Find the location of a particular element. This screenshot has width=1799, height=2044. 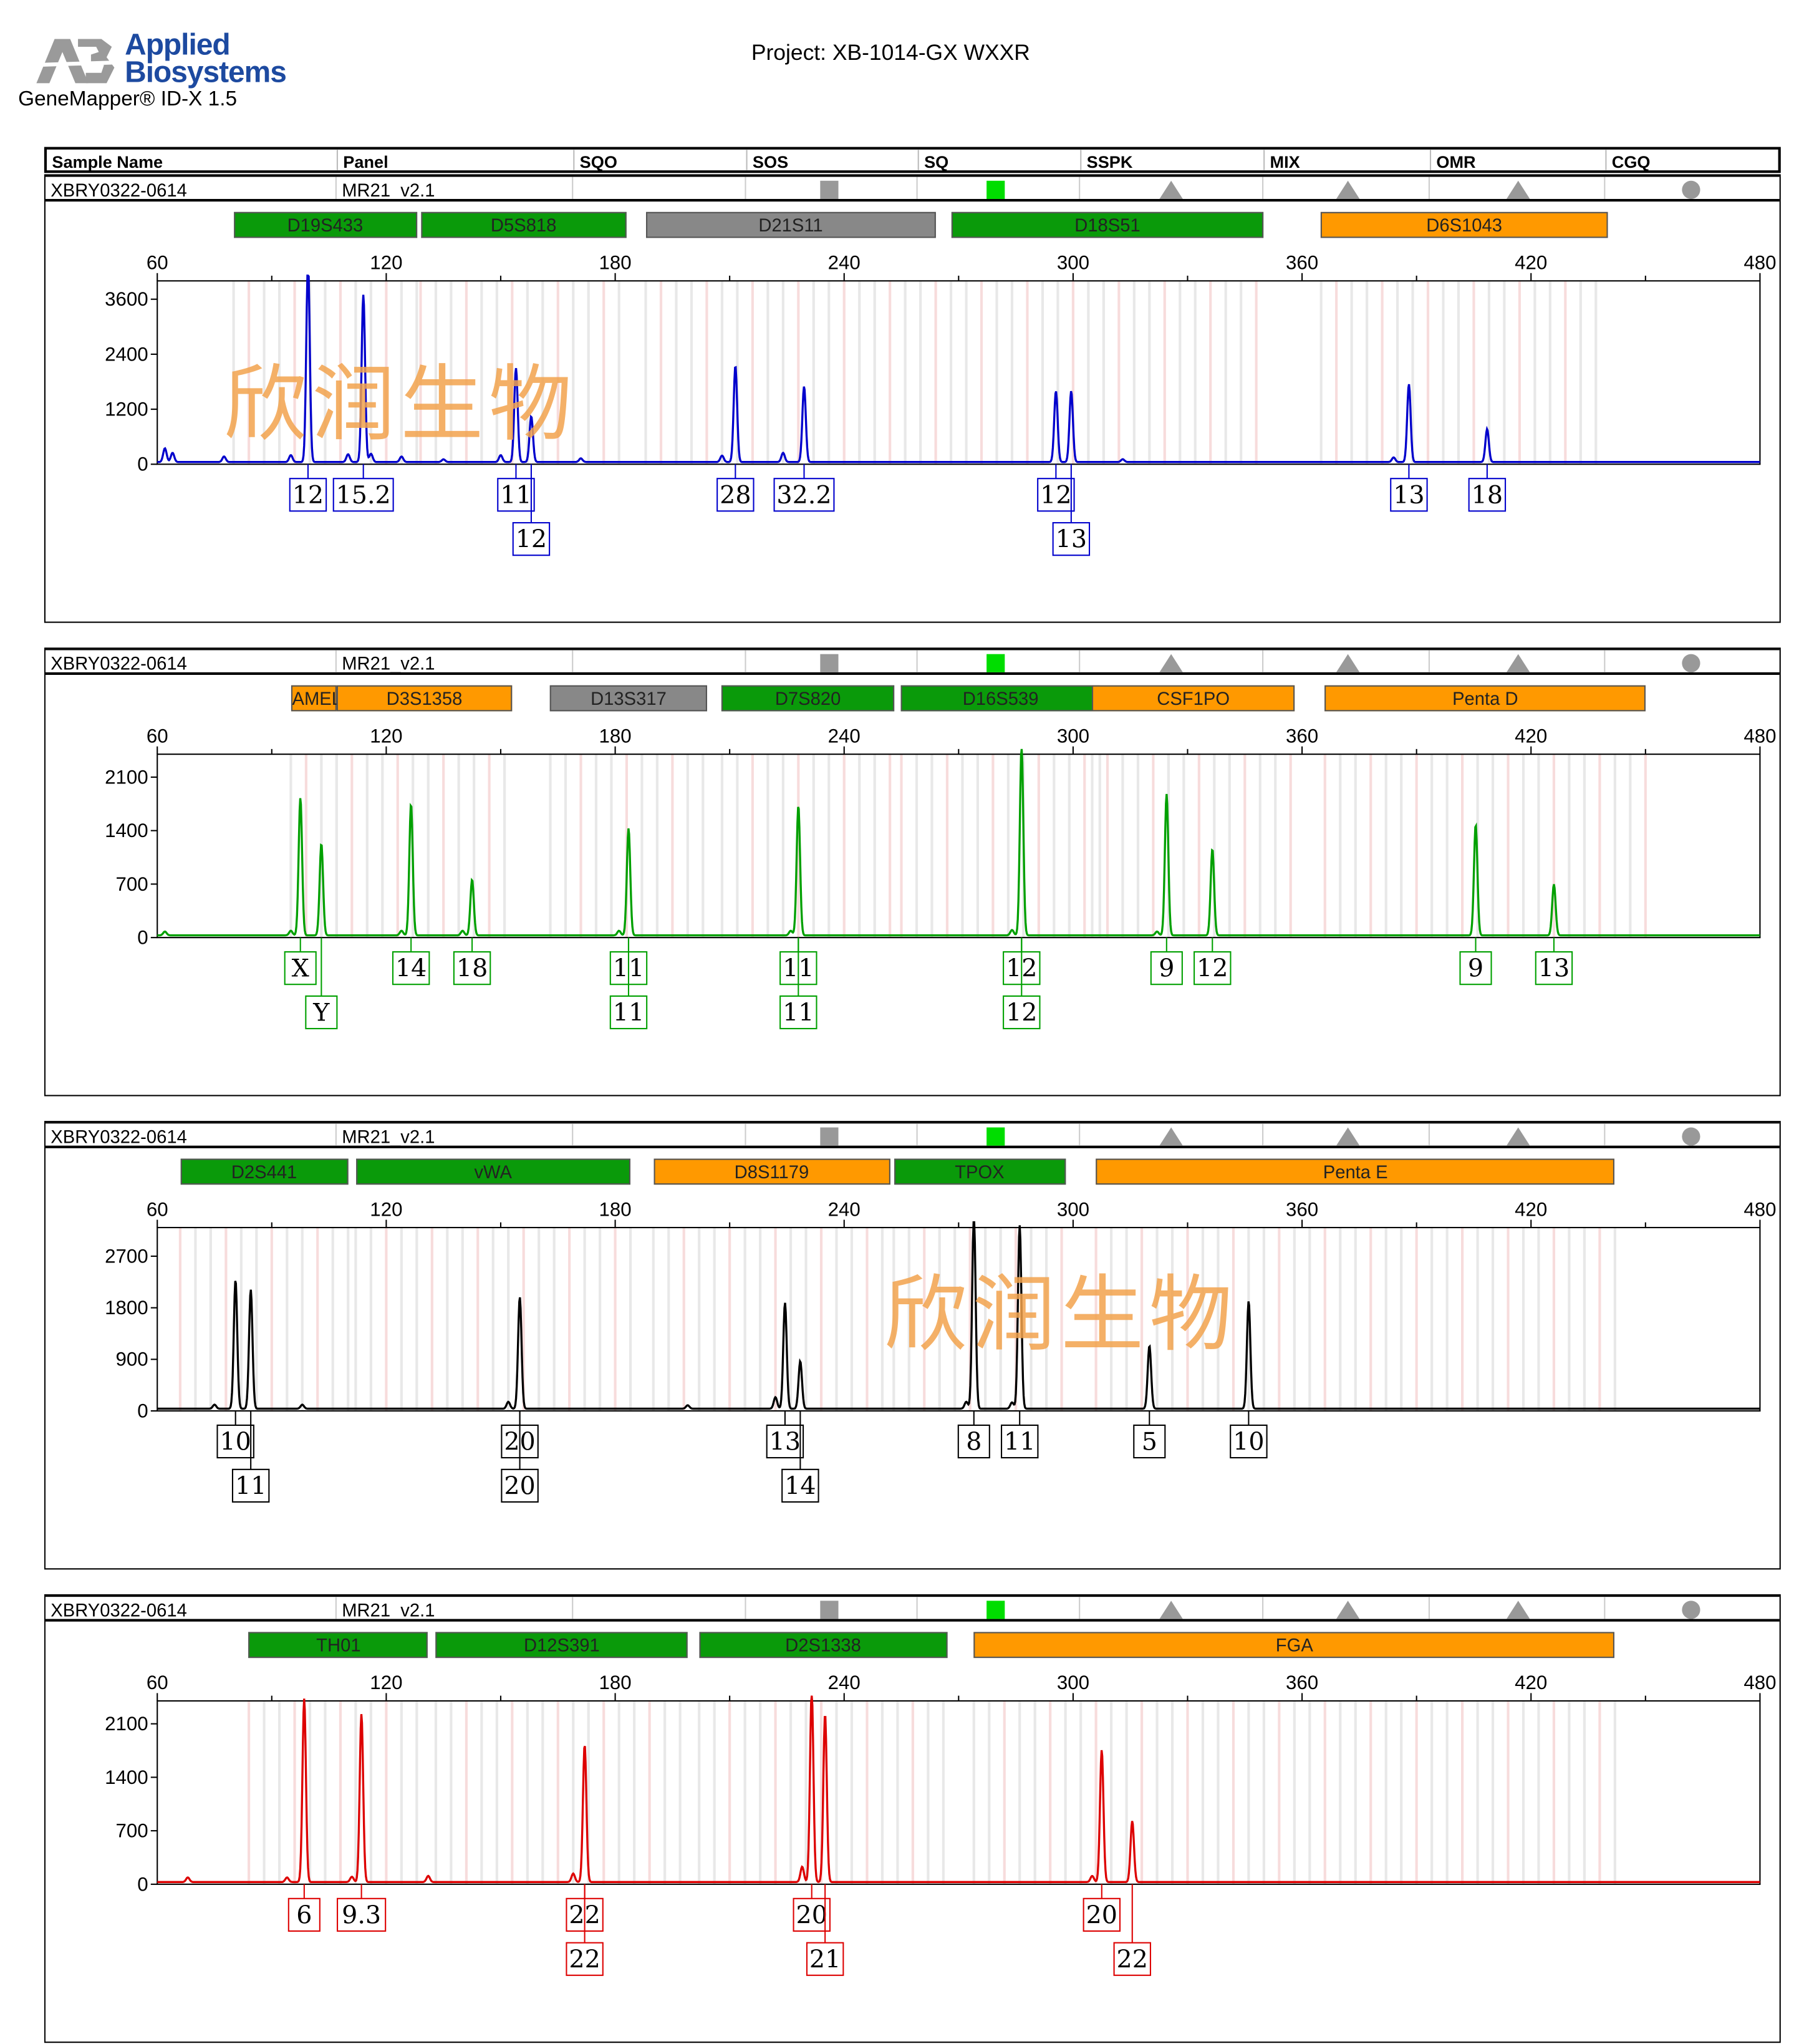

col-panel: Panel is located at coordinates (366, 162).